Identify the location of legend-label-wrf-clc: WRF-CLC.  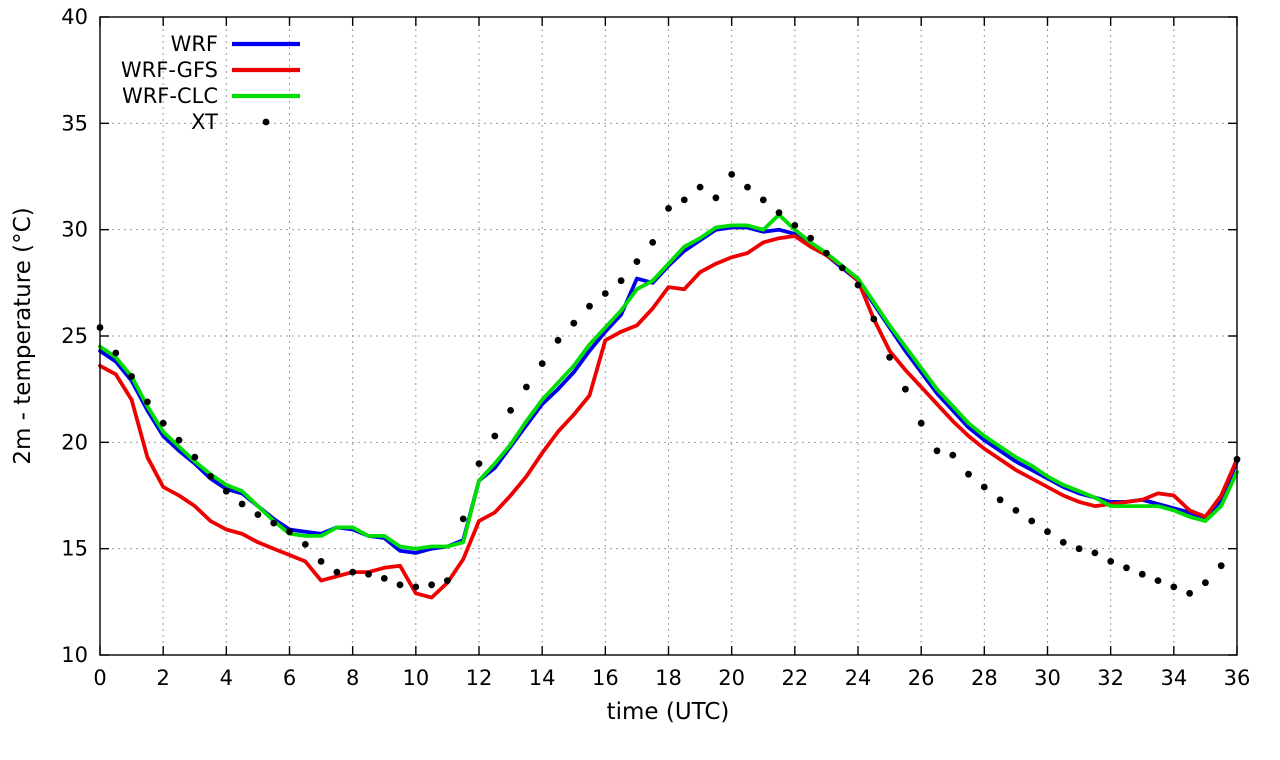
(170, 96).